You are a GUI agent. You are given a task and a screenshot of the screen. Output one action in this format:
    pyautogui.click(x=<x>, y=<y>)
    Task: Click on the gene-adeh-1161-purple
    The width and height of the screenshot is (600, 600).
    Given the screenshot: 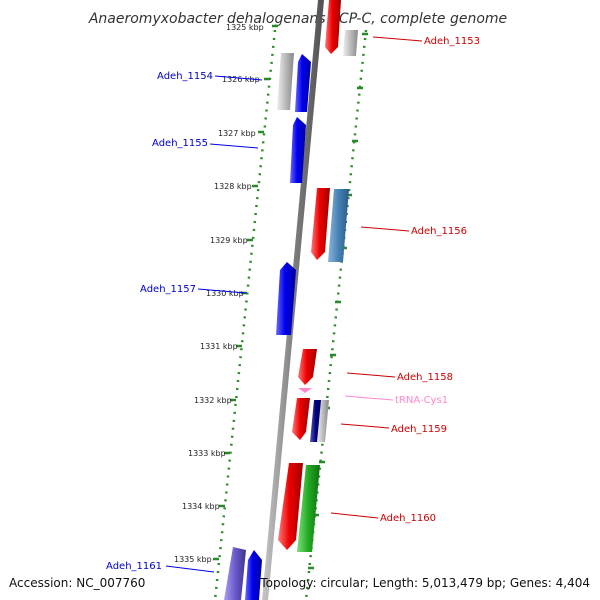 What is the action you would take?
    pyautogui.click(x=235, y=573)
    